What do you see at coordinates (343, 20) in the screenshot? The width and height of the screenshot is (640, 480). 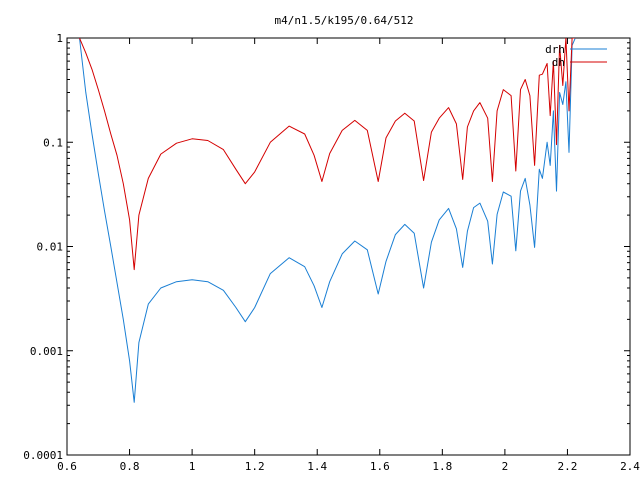 I see `chart-title: m4/n1.5/k195/0.64/512` at bounding box center [343, 20].